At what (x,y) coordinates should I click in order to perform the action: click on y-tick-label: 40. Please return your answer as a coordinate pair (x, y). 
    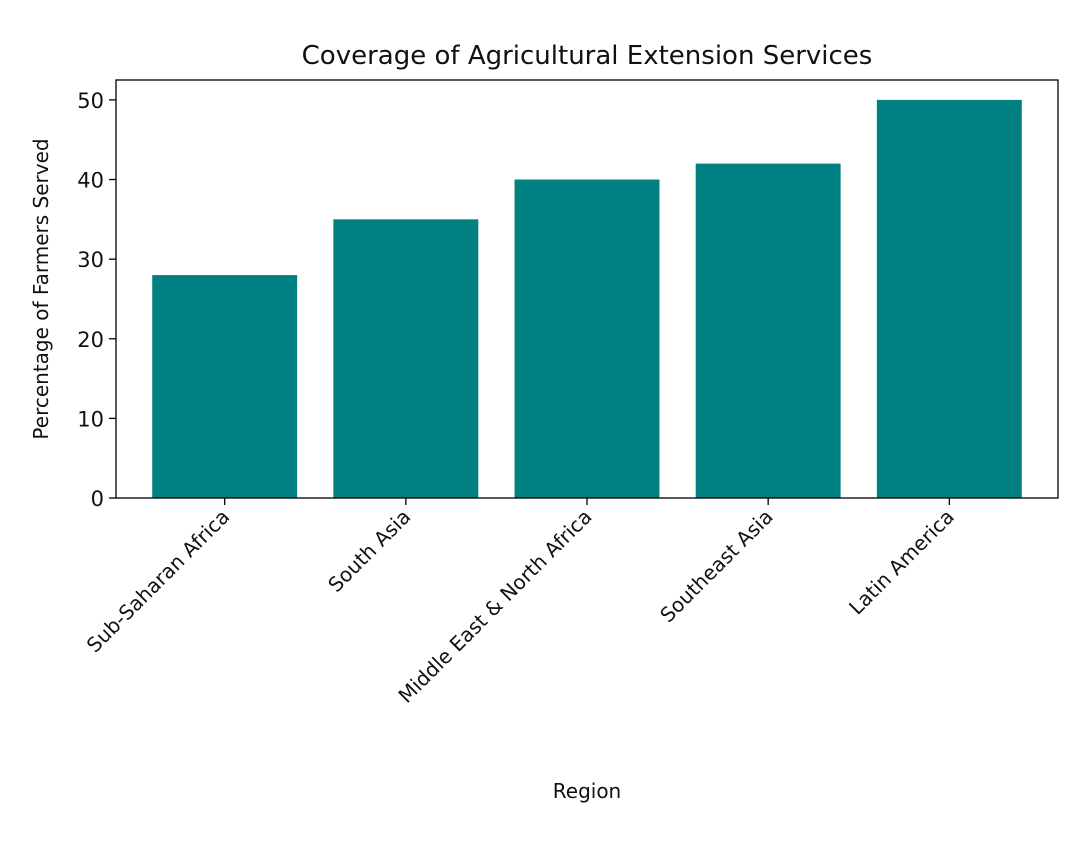
    Looking at the image, I should click on (90, 181).